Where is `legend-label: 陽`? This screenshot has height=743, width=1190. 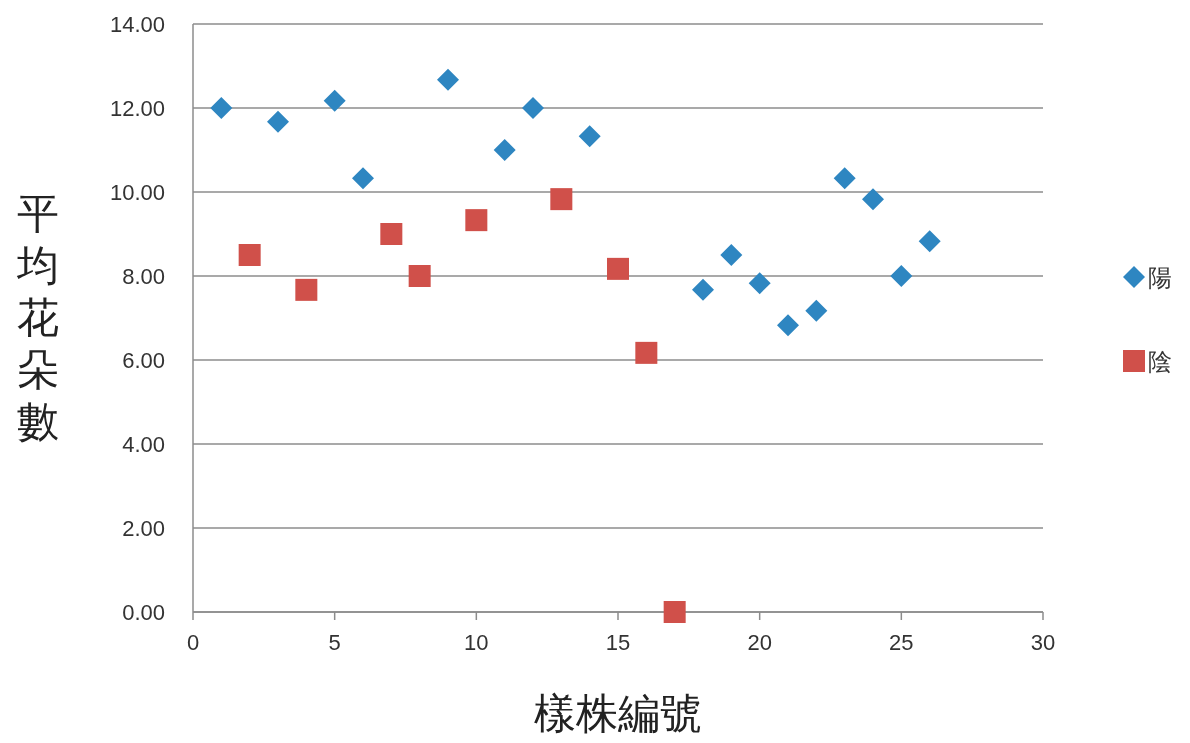
legend-label: 陽 is located at coordinates (1160, 277).